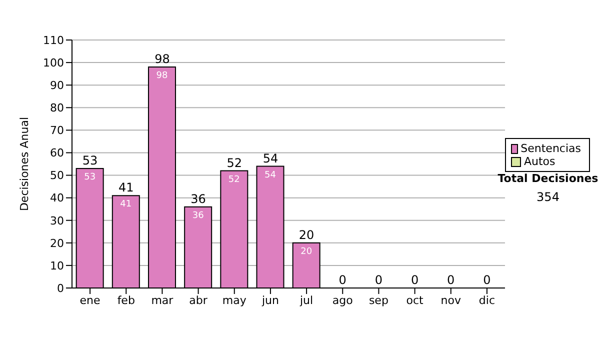  What do you see at coordinates (550, 148) in the screenshot?
I see `legend-label: Sentencias` at bounding box center [550, 148].